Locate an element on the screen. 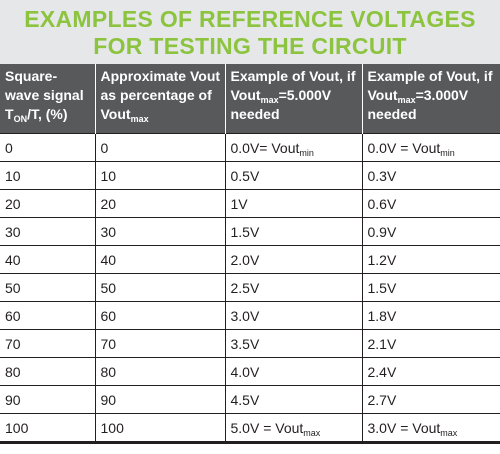 Image resolution: width=500 pixels, height=454 pixels. table-cell: 3.0V = Voutmax is located at coordinates (430, 428).